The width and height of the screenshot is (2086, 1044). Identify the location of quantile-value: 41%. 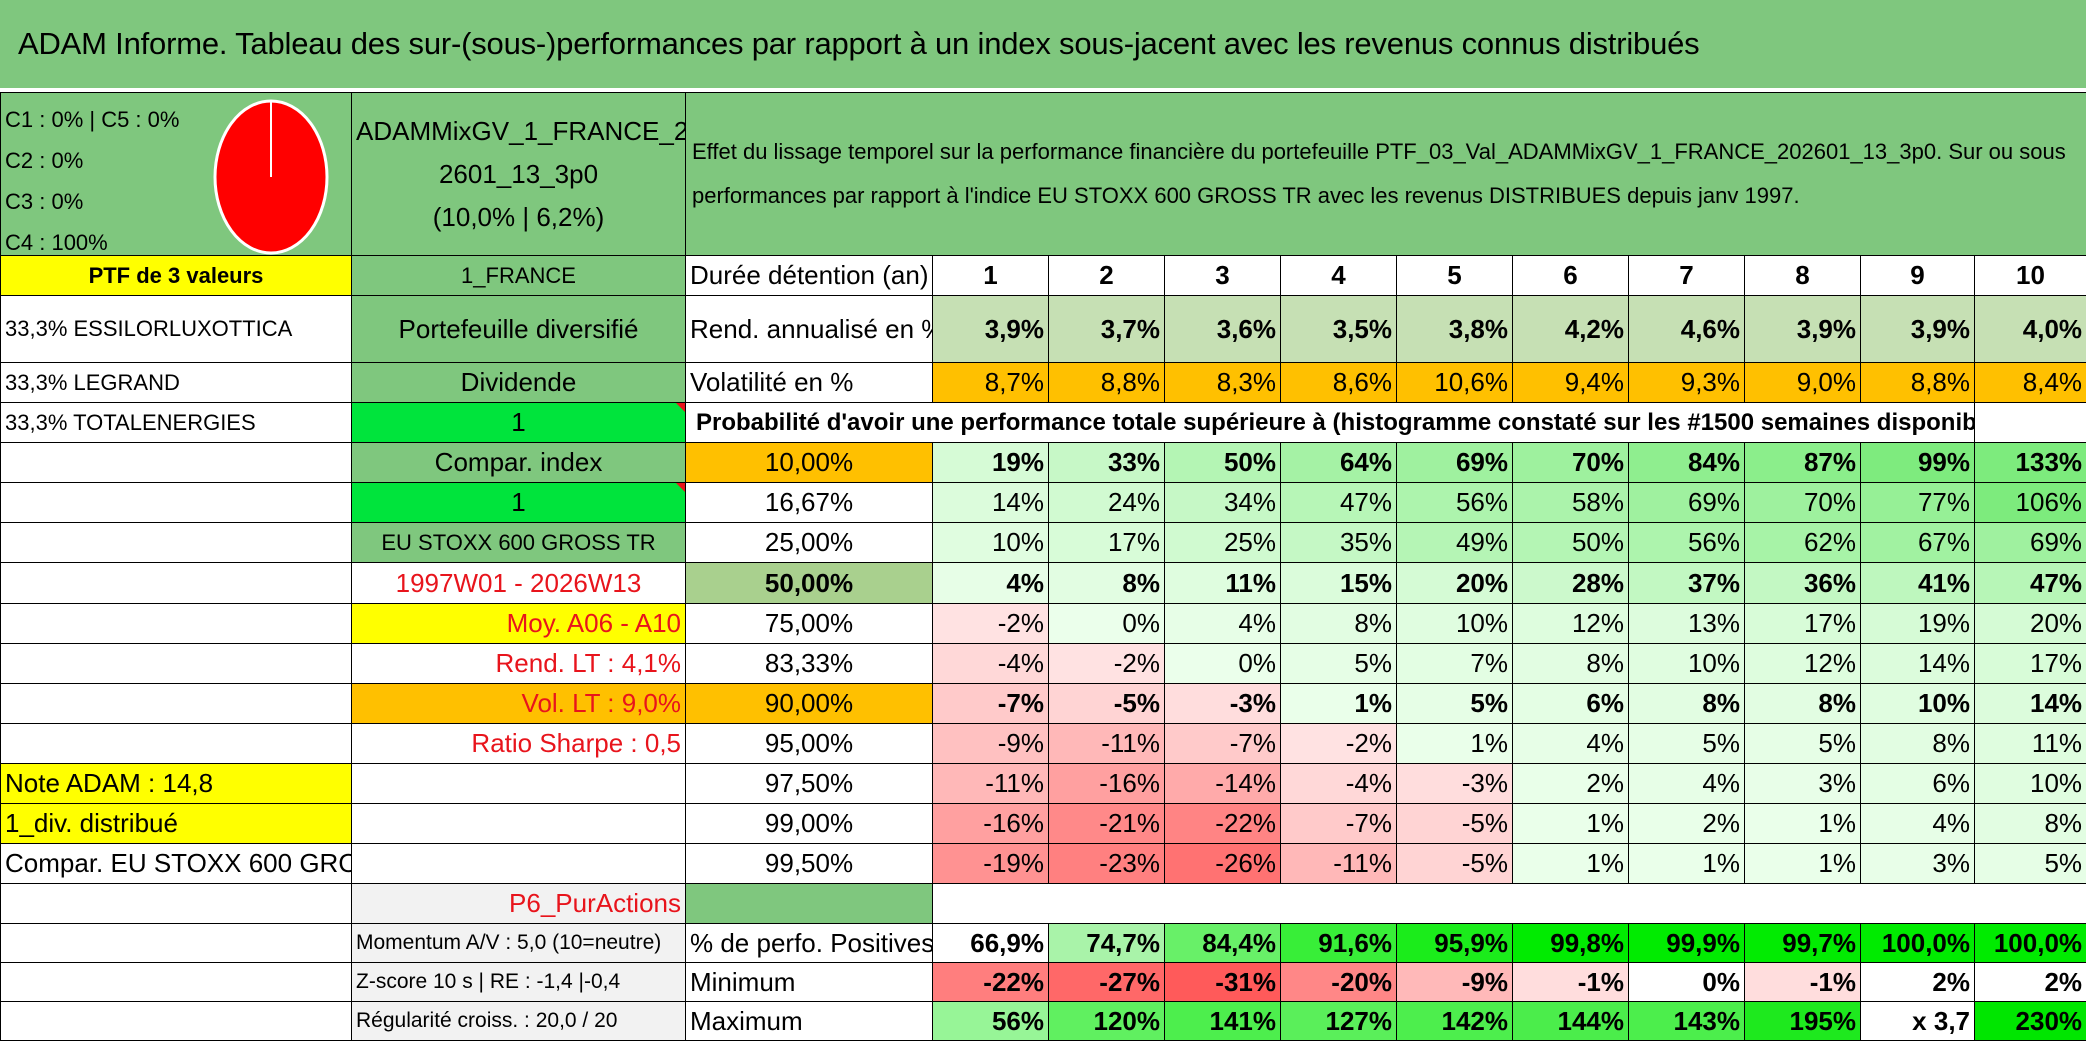
(1917, 583).